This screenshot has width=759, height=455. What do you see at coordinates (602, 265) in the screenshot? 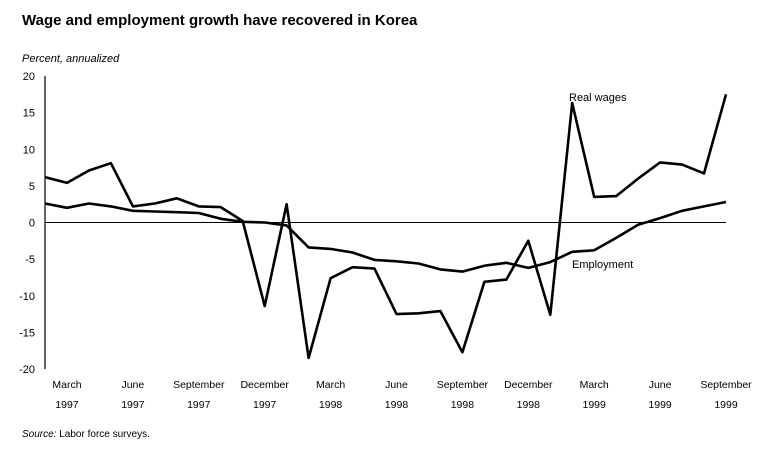
I see `series-label-employment: Employment` at bounding box center [602, 265].